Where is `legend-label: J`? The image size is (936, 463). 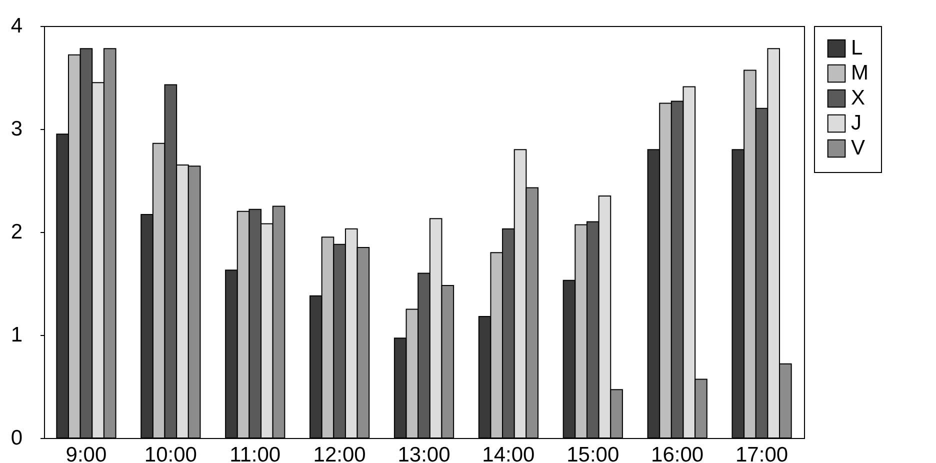 legend-label: J is located at coordinates (856, 123).